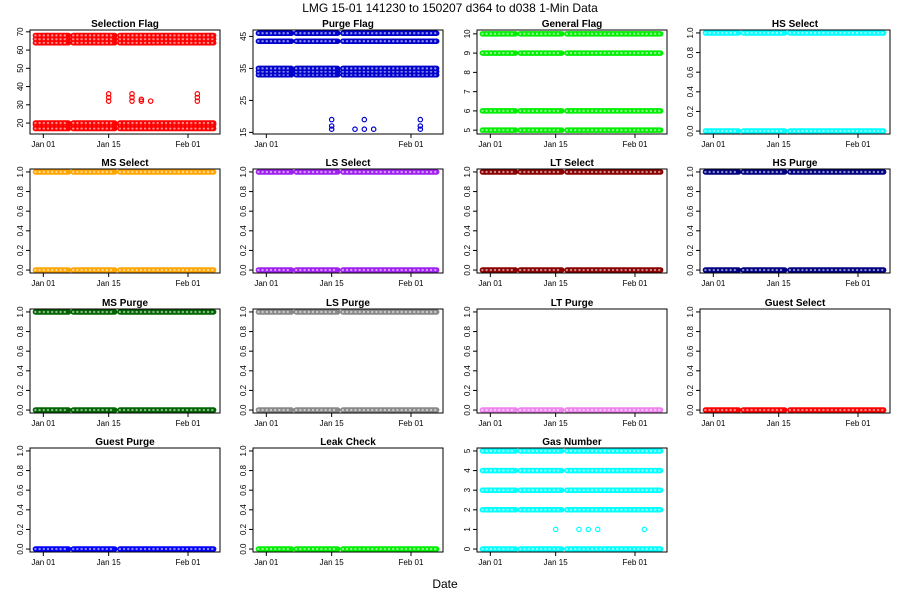  Describe the element at coordinates (20, 67) in the screenshot. I see `y-tick-label: 50` at that location.